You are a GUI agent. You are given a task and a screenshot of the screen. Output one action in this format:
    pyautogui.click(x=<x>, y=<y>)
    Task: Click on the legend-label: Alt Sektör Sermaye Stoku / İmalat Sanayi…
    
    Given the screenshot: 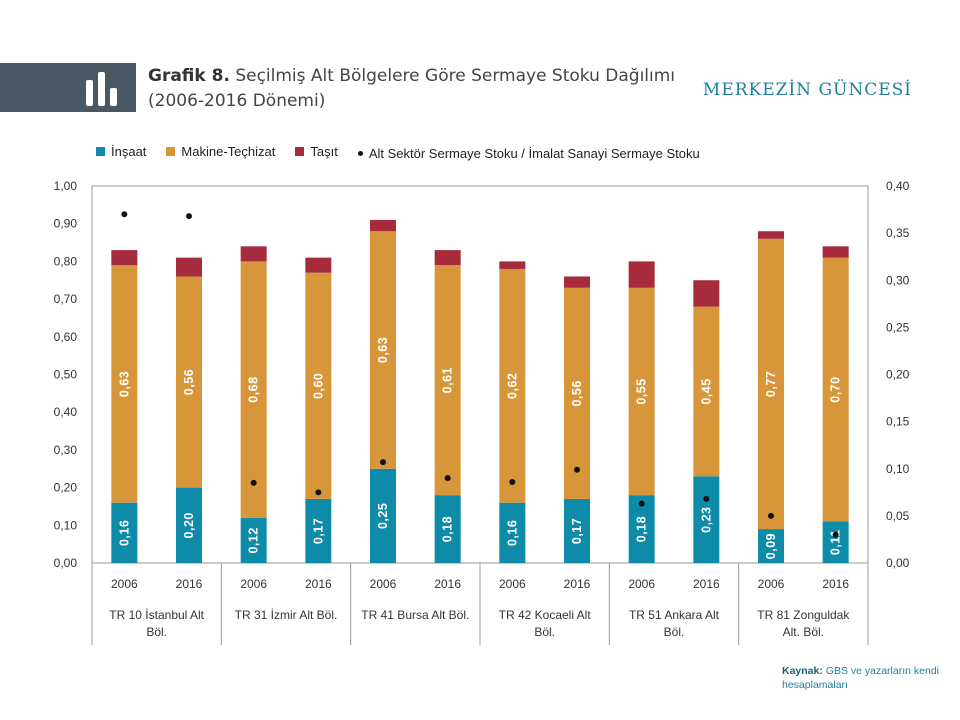 What is the action you would take?
    pyautogui.click(x=534, y=153)
    